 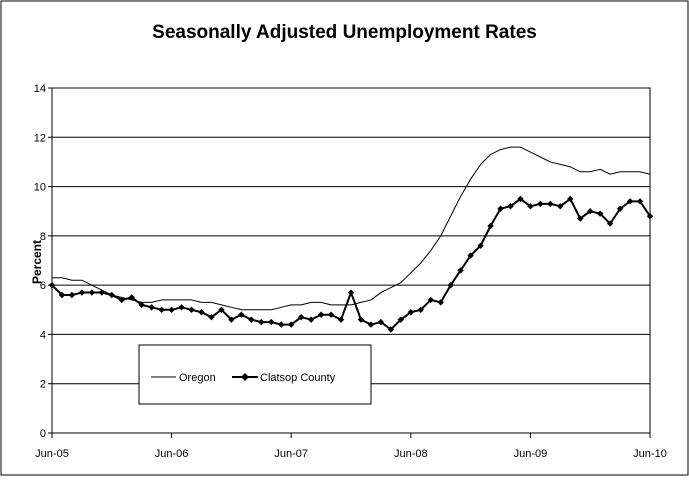 I want to click on legend-clatsop-label: Clatsop County, so click(x=298, y=378).